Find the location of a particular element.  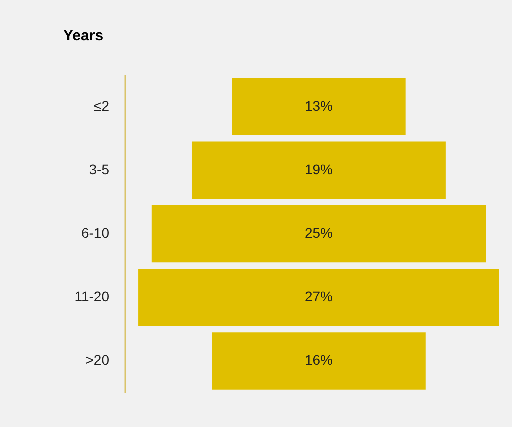

data-label: 25% is located at coordinates (318, 233).